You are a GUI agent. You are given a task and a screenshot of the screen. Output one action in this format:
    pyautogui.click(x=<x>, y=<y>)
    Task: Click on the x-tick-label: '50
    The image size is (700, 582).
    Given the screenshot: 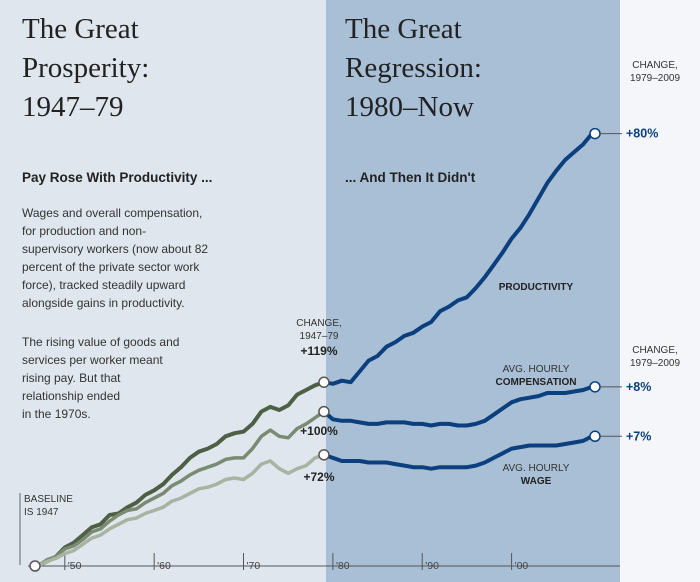 What is the action you would take?
    pyautogui.click(x=75, y=566)
    